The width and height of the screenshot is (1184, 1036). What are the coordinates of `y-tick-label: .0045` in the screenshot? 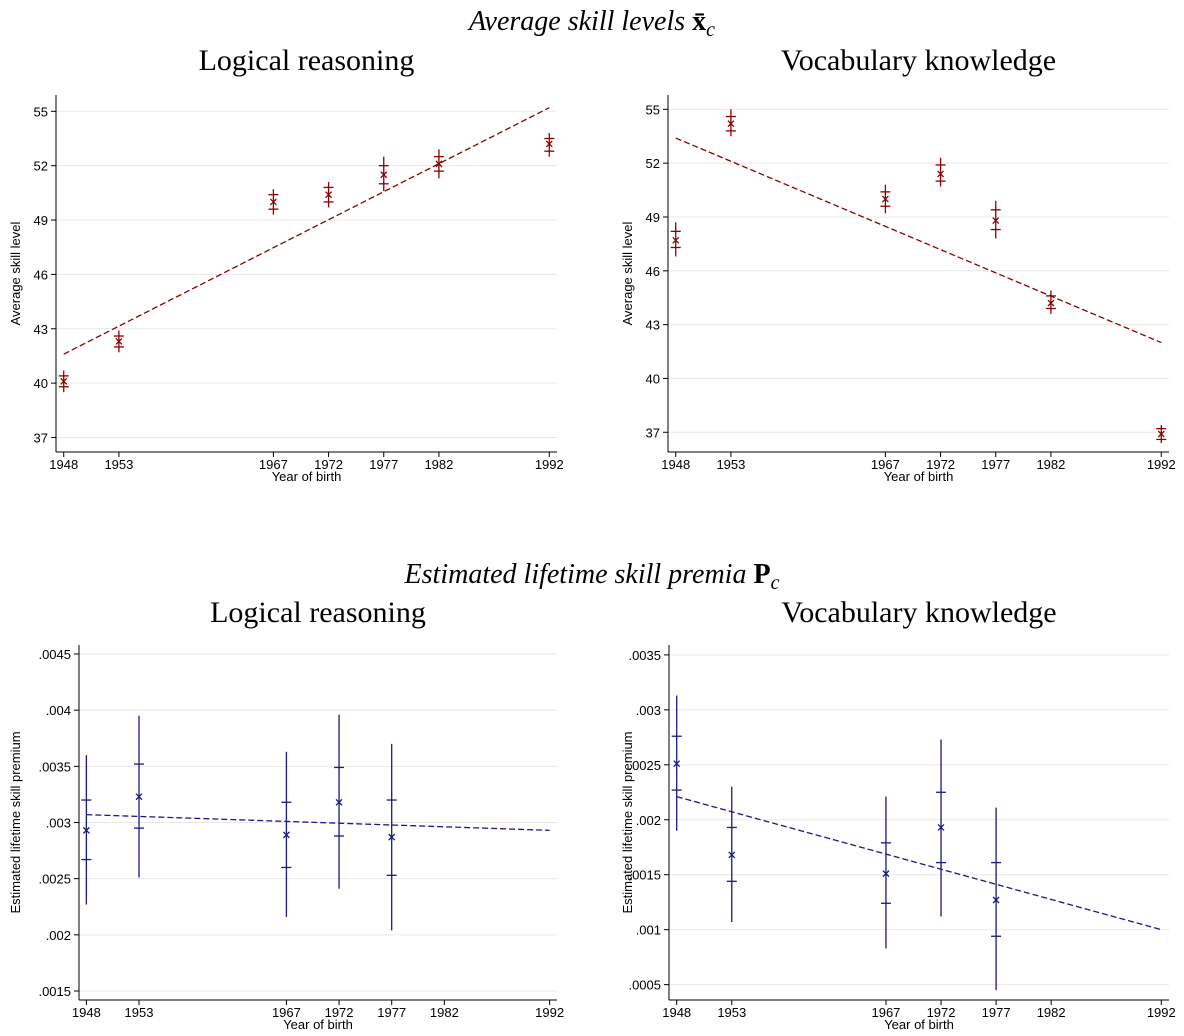 It's located at (54, 654).